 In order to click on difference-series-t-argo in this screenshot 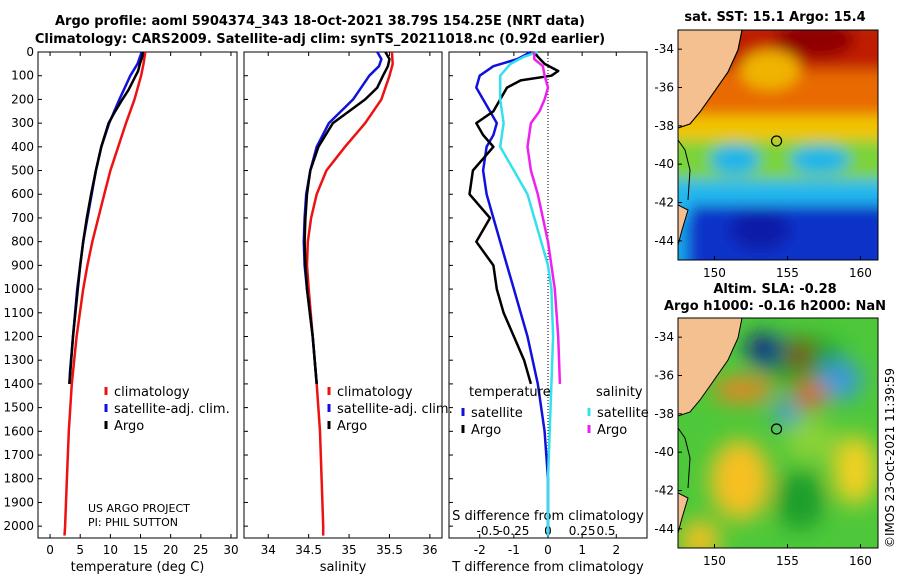, I will do `click(514, 218)`.